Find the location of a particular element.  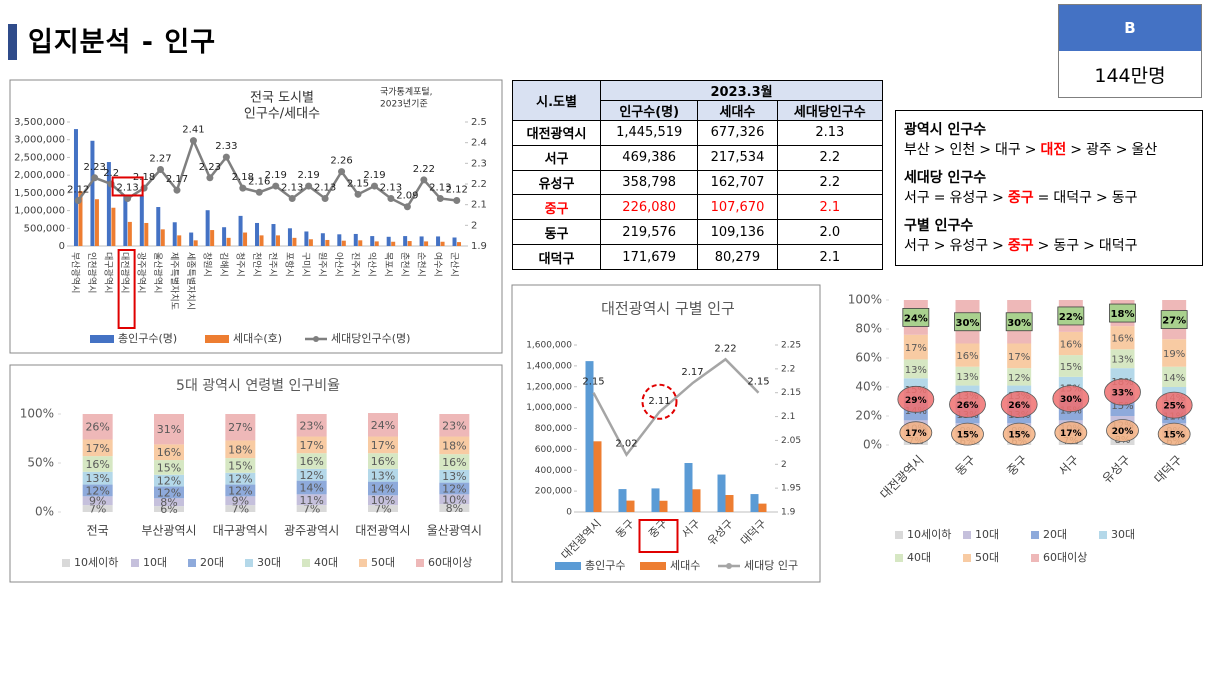

data-label: 10% is located at coordinates (383, 500).